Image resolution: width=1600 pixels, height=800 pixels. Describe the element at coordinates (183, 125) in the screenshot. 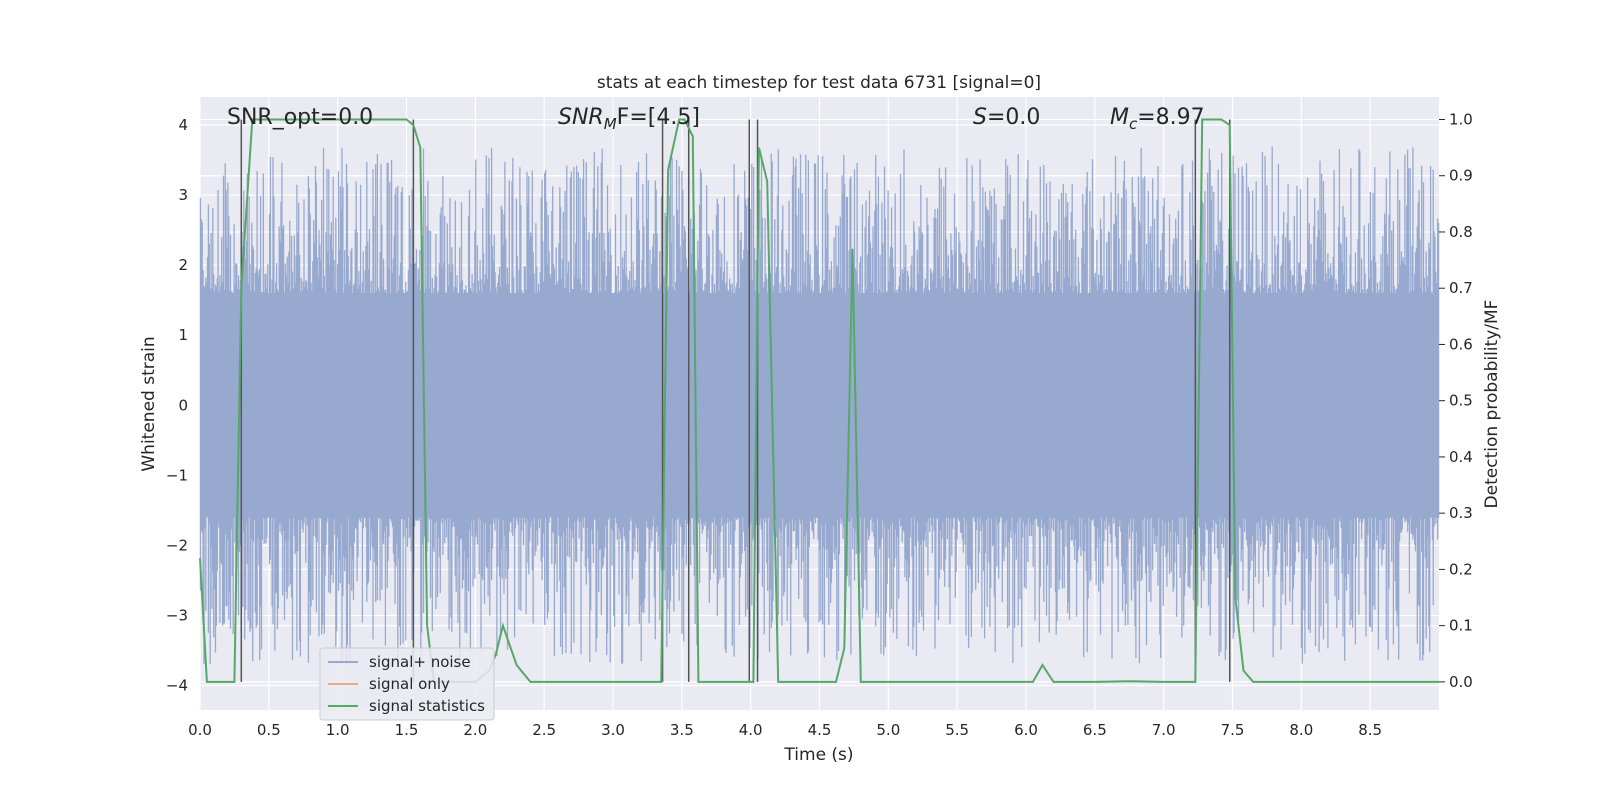

I see `y-tick-label-0: 4` at that location.